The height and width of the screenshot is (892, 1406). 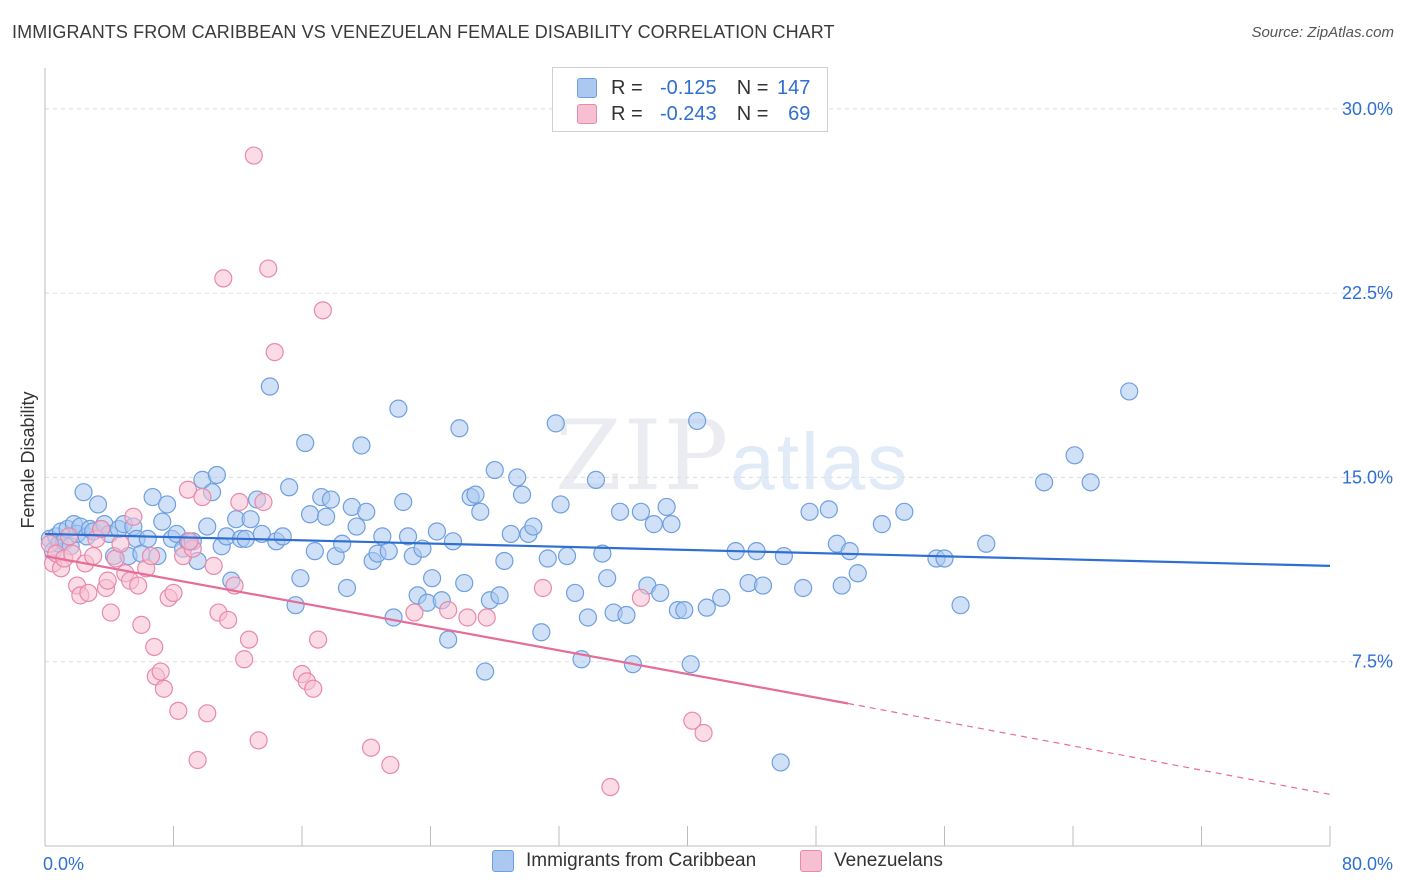 What do you see at coordinates (1089, 748) in the screenshot?
I see `trend-line-extension` at bounding box center [1089, 748].